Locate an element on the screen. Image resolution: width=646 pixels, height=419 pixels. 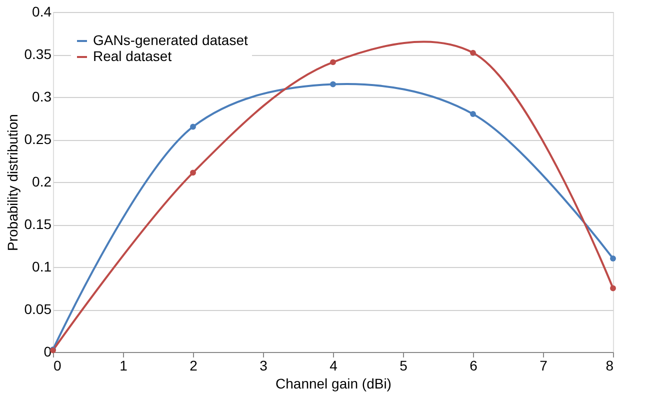
y-tick-label: 0.35 is located at coordinates (38, 54).